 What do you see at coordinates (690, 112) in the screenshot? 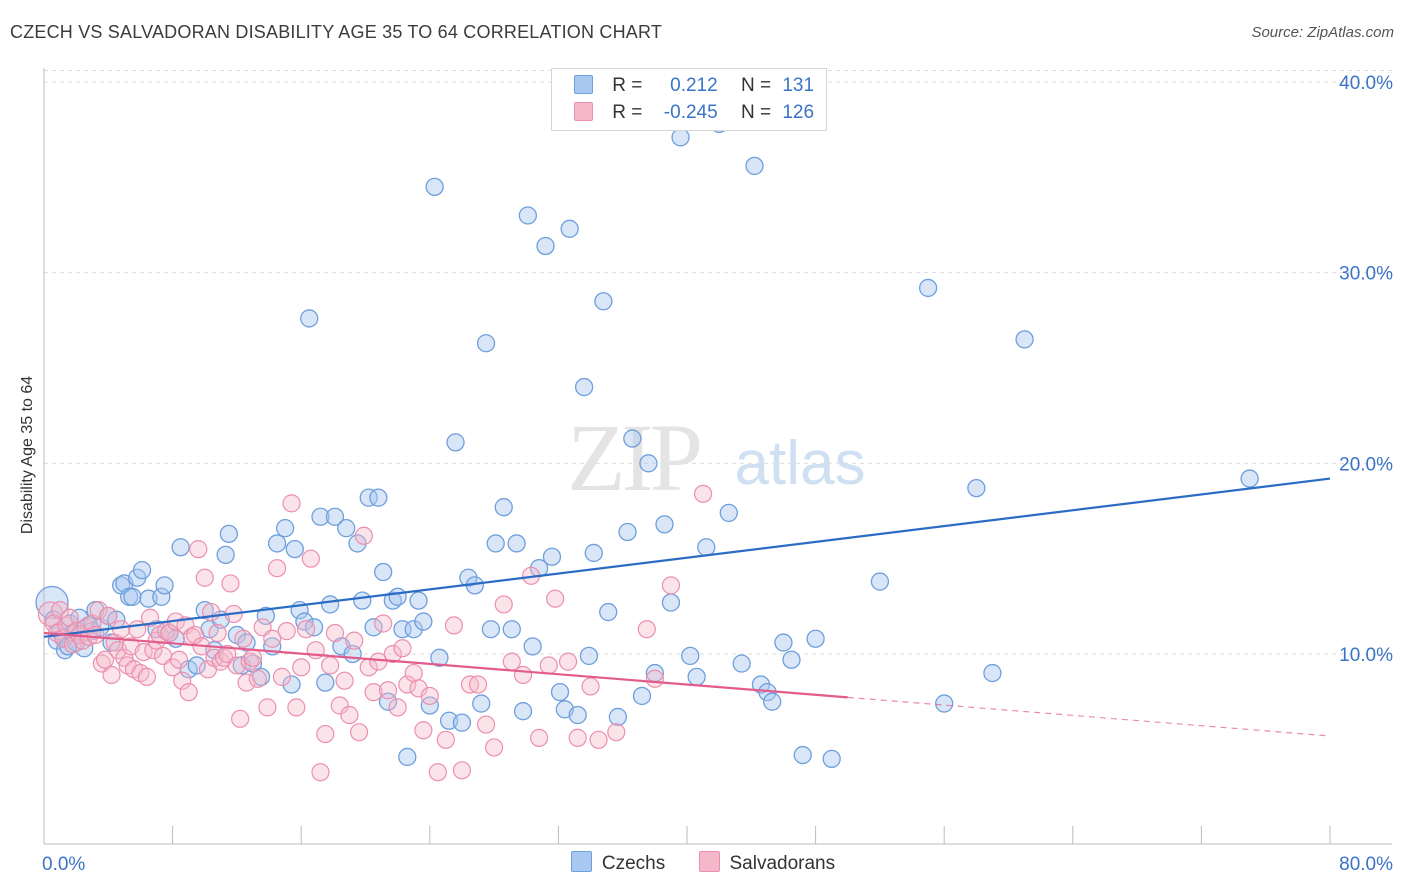
I see `legend-r-value: -0.245` at bounding box center [690, 112].